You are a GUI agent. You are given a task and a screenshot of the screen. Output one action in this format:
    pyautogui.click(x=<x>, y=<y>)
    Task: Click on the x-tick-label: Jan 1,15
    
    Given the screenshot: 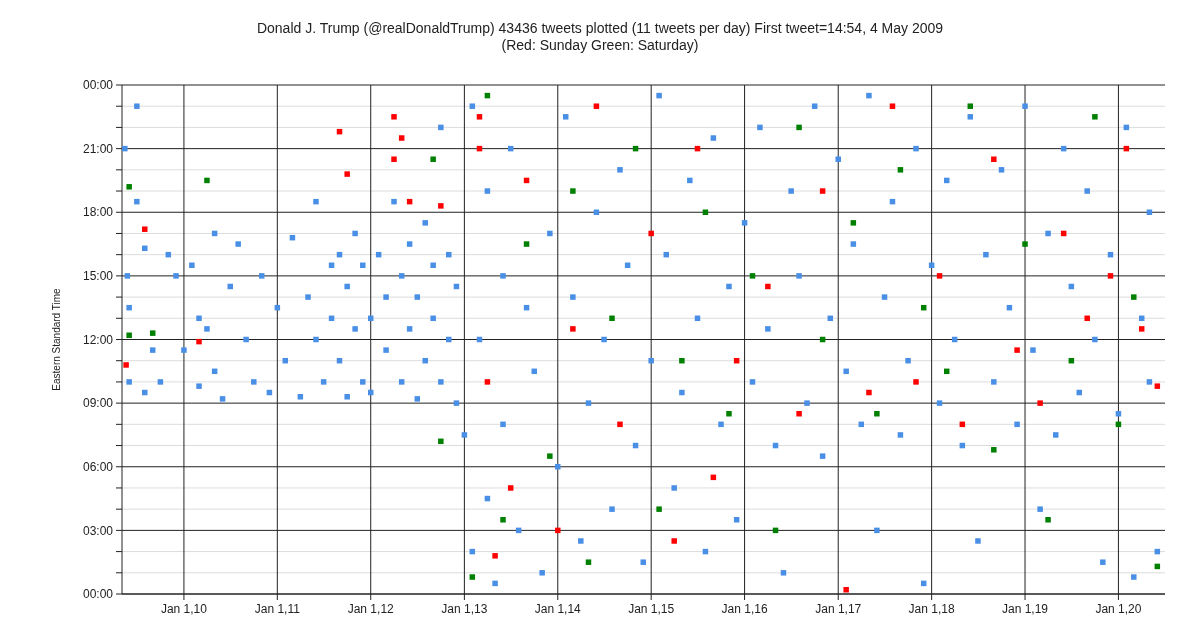 What is the action you would take?
    pyautogui.click(x=651, y=609)
    